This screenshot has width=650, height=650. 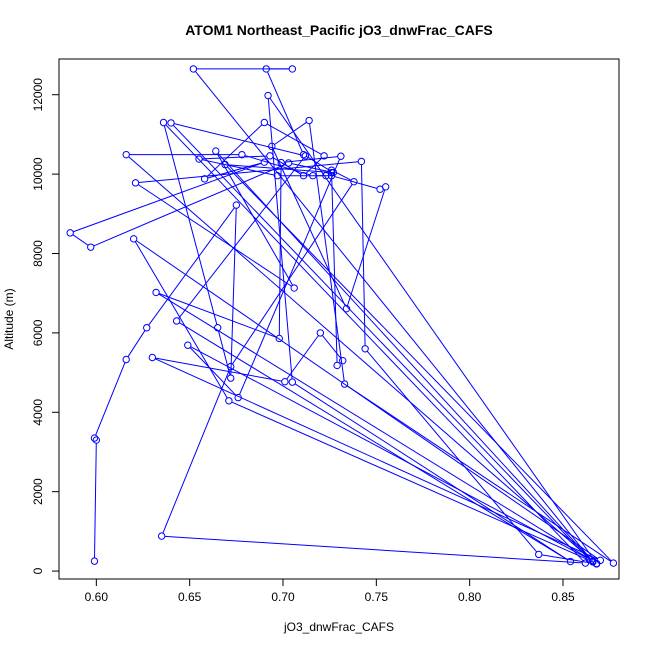 I want to click on y-axis: 0 2000 4000 6000 8000 10000 12000, so click(x=45, y=326).